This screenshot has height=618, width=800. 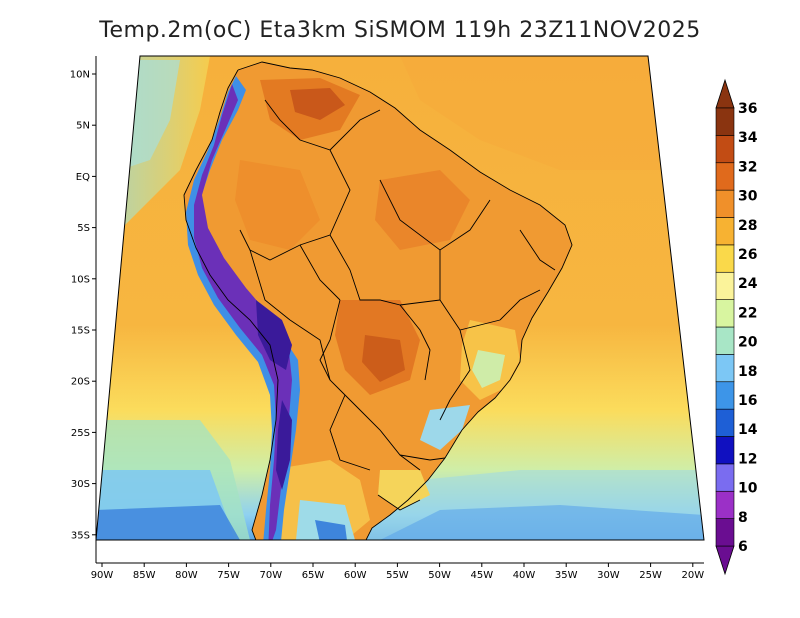 I want to click on lon-label: 80W, so click(x=186, y=575).